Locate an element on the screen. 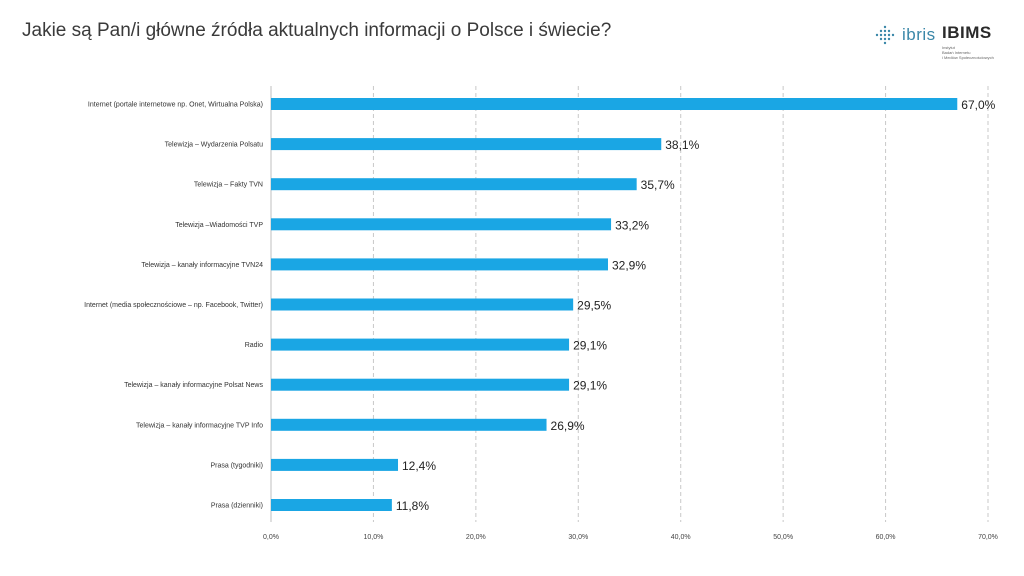  x-tick-label: 30,0% is located at coordinates (578, 537).